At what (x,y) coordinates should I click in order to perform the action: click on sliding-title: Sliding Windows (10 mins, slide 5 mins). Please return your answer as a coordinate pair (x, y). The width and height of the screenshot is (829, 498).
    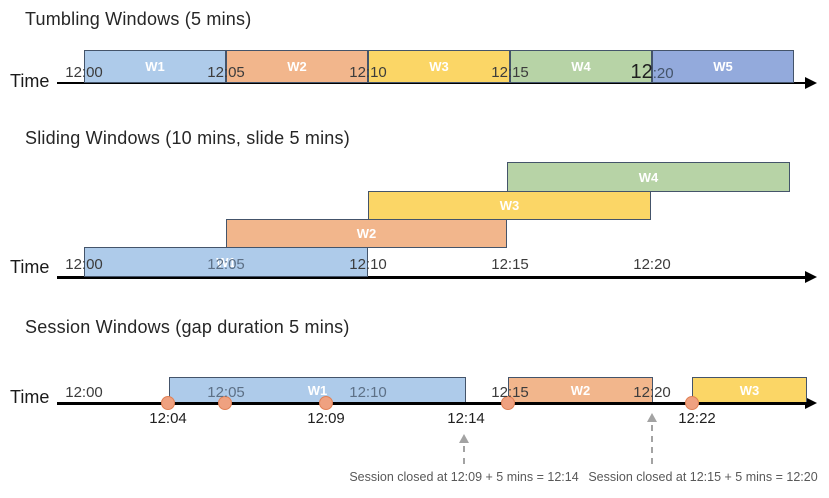
    Looking at the image, I should click on (187, 138).